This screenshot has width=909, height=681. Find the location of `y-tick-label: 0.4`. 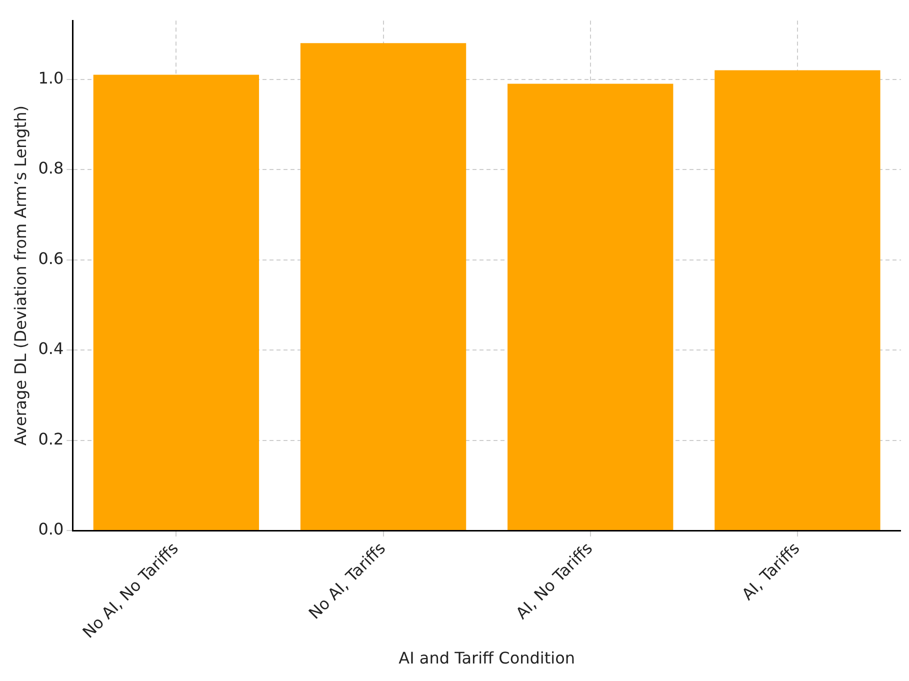

y-tick-label: 0.4 is located at coordinates (51, 348).